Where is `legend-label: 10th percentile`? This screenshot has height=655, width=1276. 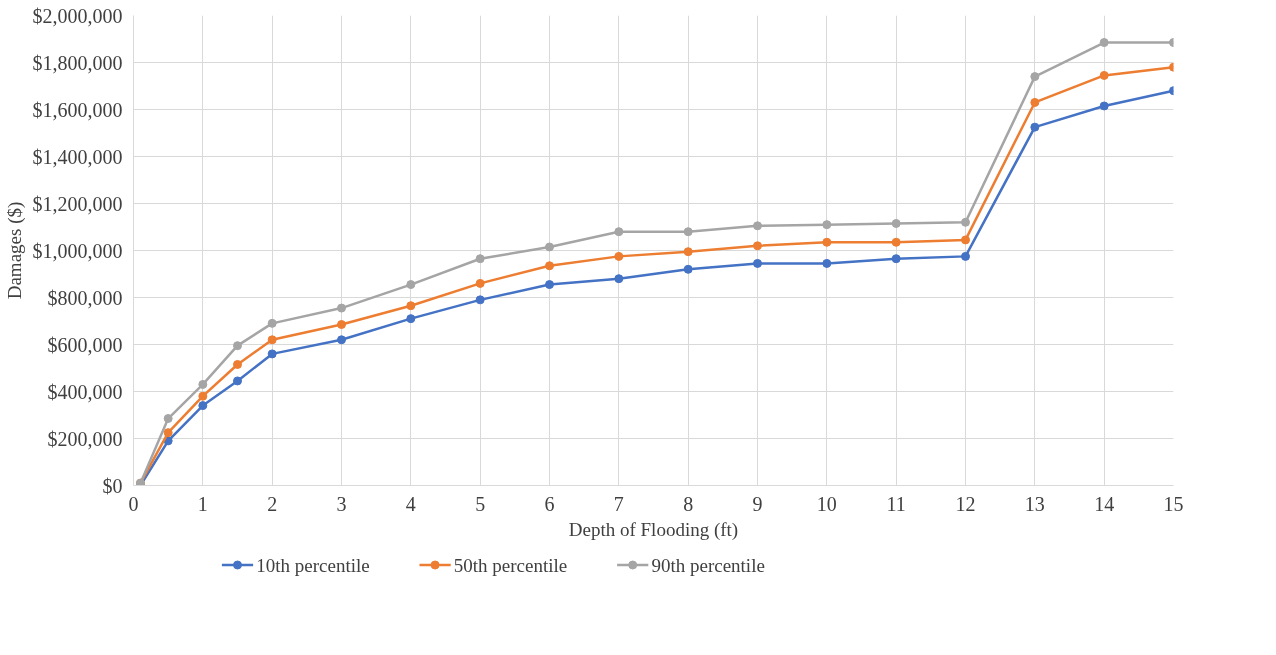
legend-label: 10th percentile is located at coordinates (313, 565).